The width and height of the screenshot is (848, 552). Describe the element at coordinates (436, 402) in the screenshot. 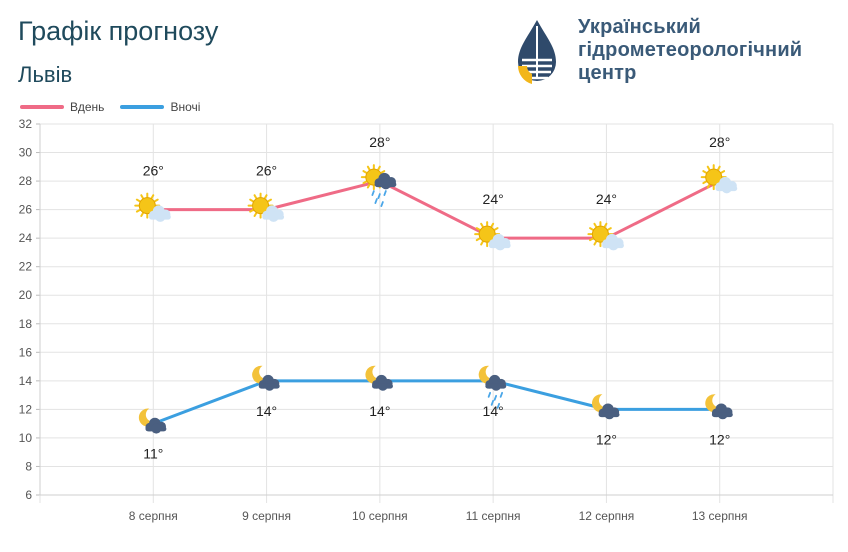

I see `series-line-night` at that location.